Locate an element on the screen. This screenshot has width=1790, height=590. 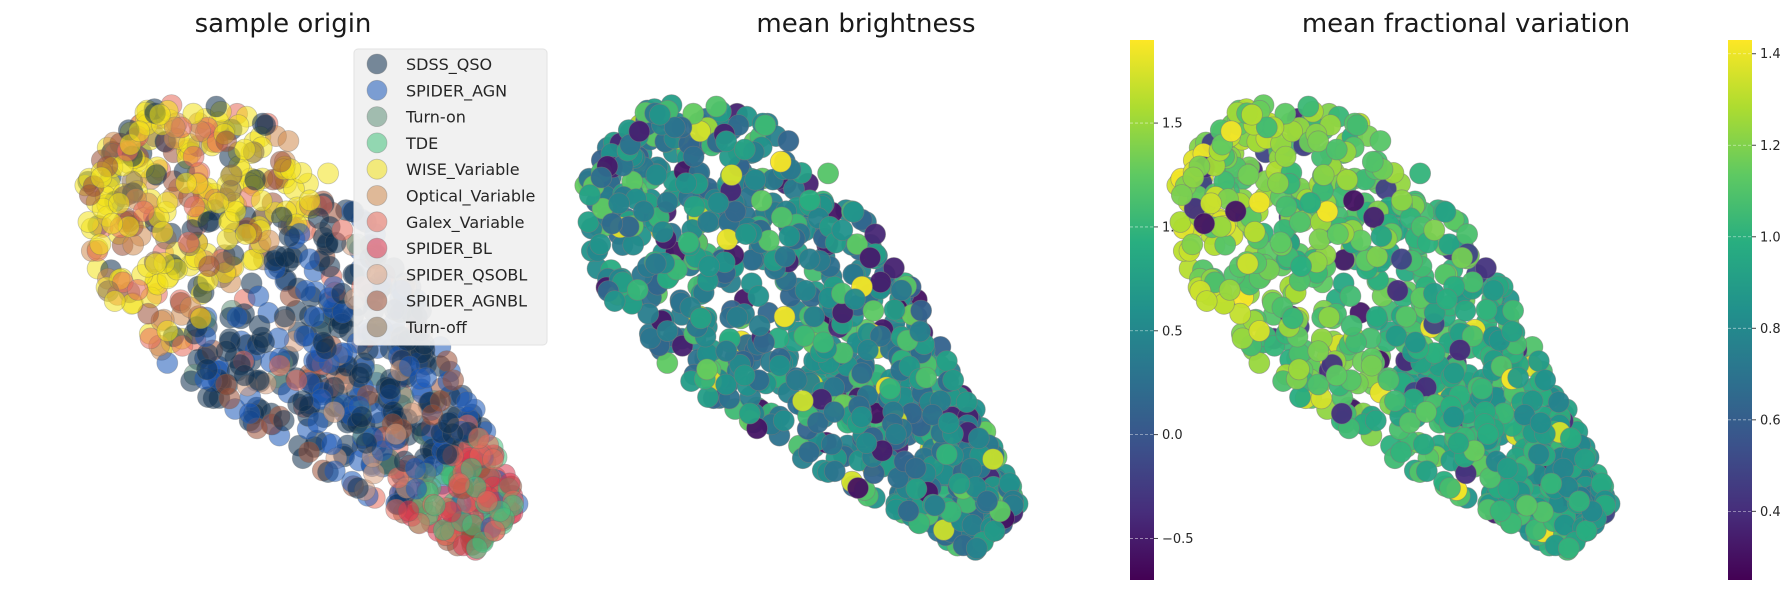
legend-label: SPIDER_AGNBL is located at coordinates (466, 302).